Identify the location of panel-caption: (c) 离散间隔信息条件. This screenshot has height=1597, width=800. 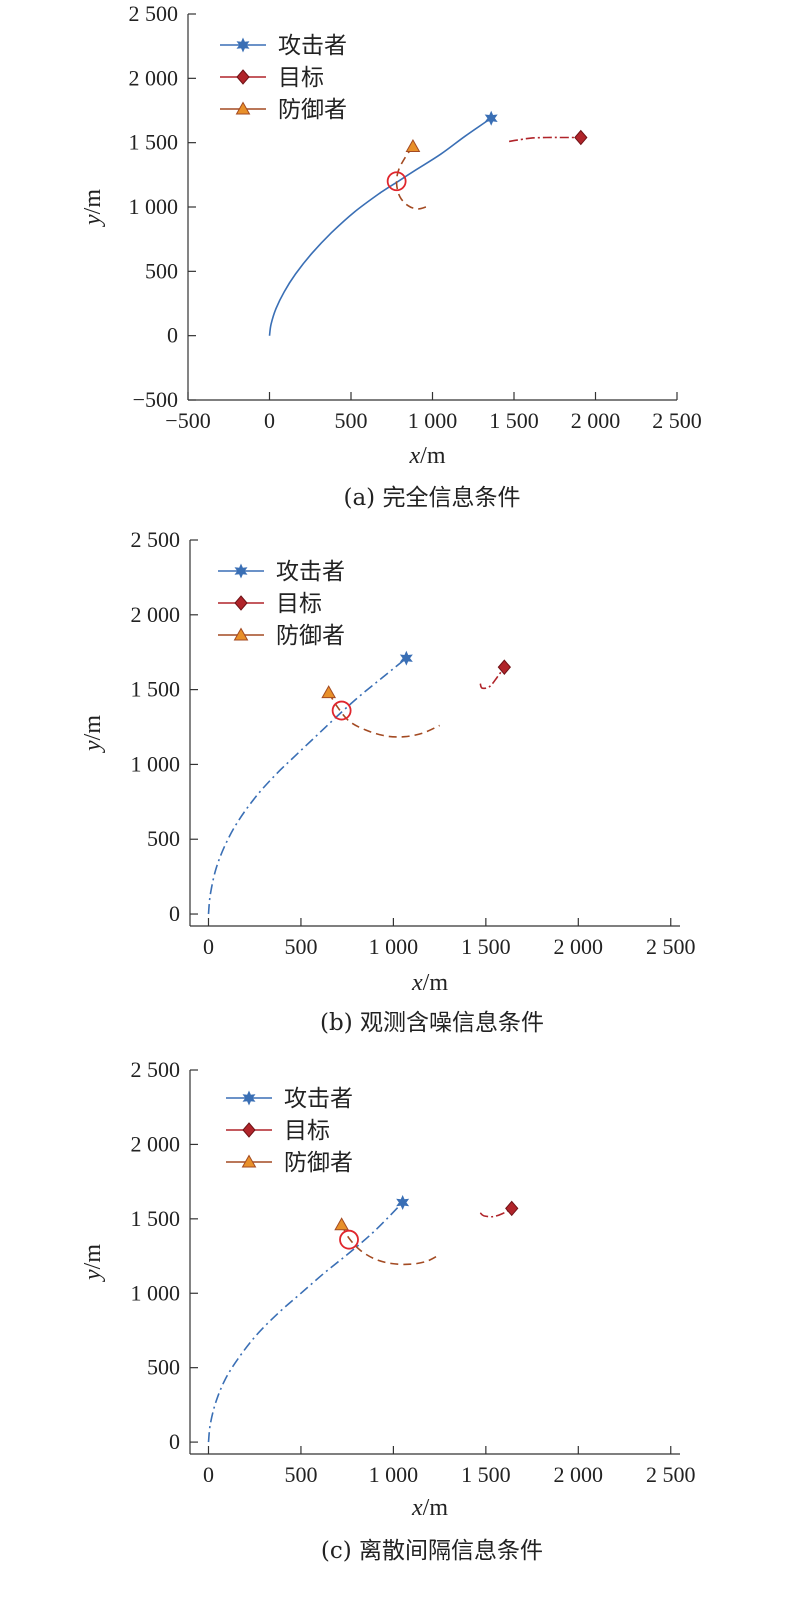
(432, 1551).